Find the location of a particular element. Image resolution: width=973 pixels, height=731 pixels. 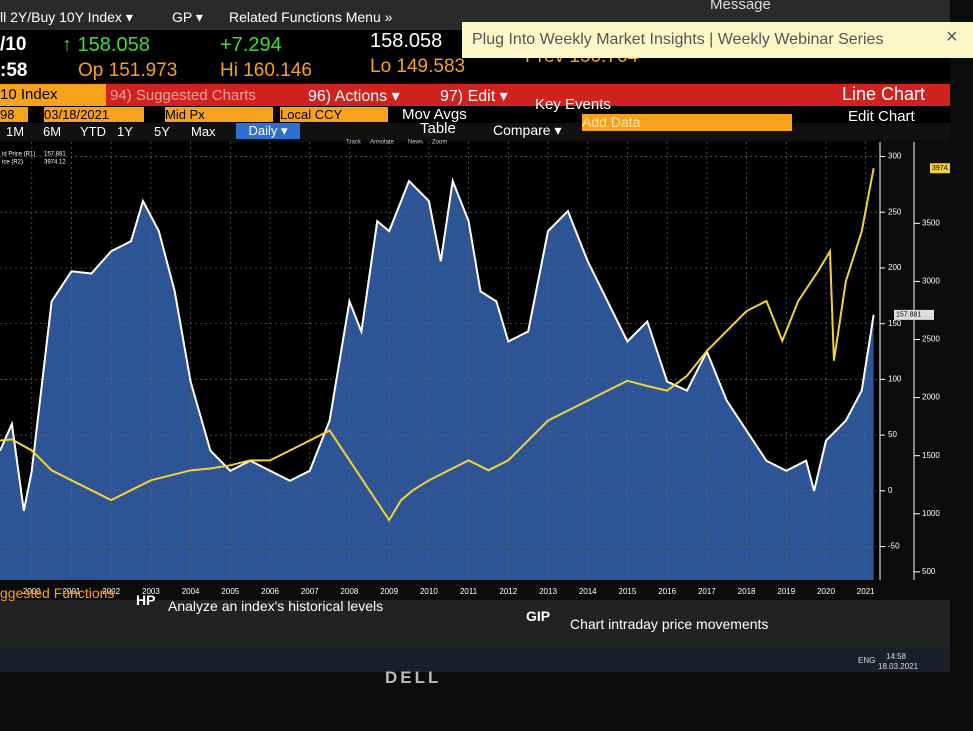

x-tick-label: 2012 is located at coordinates (508, 591).